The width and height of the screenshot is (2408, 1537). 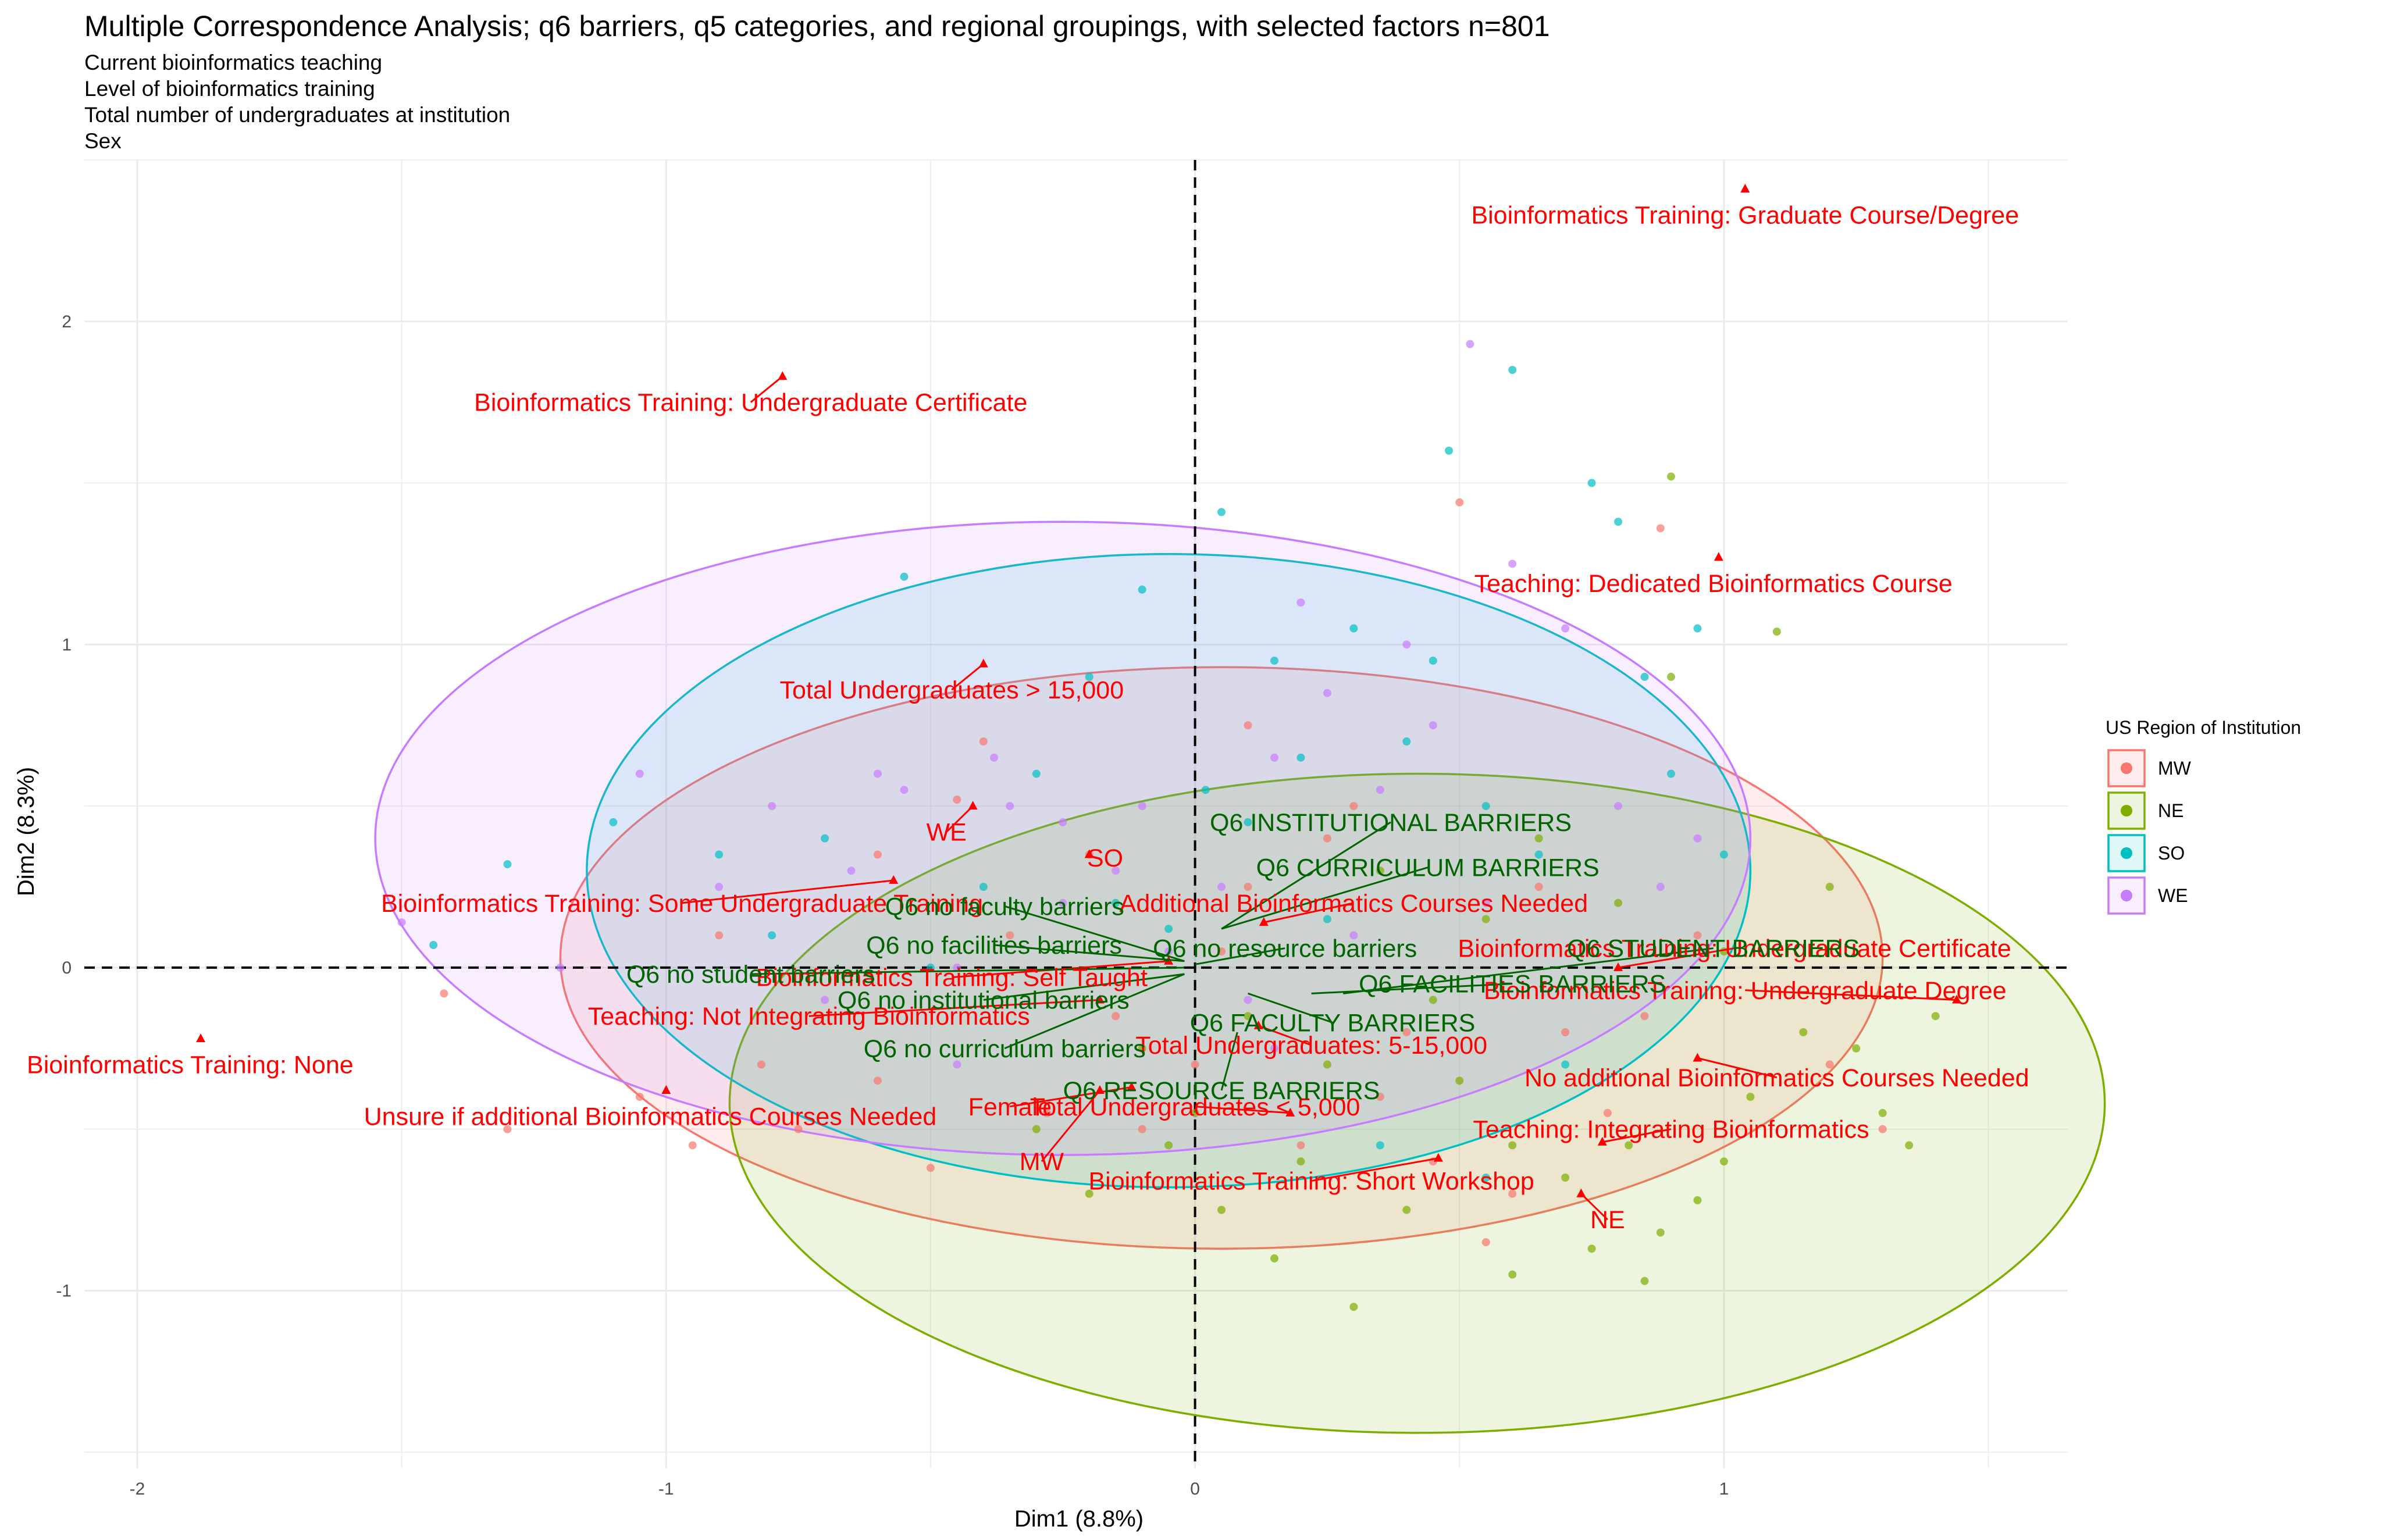 What do you see at coordinates (1671, 1130) in the screenshot?
I see `category-label: Teaching: Integrating Bioinformatics` at bounding box center [1671, 1130].